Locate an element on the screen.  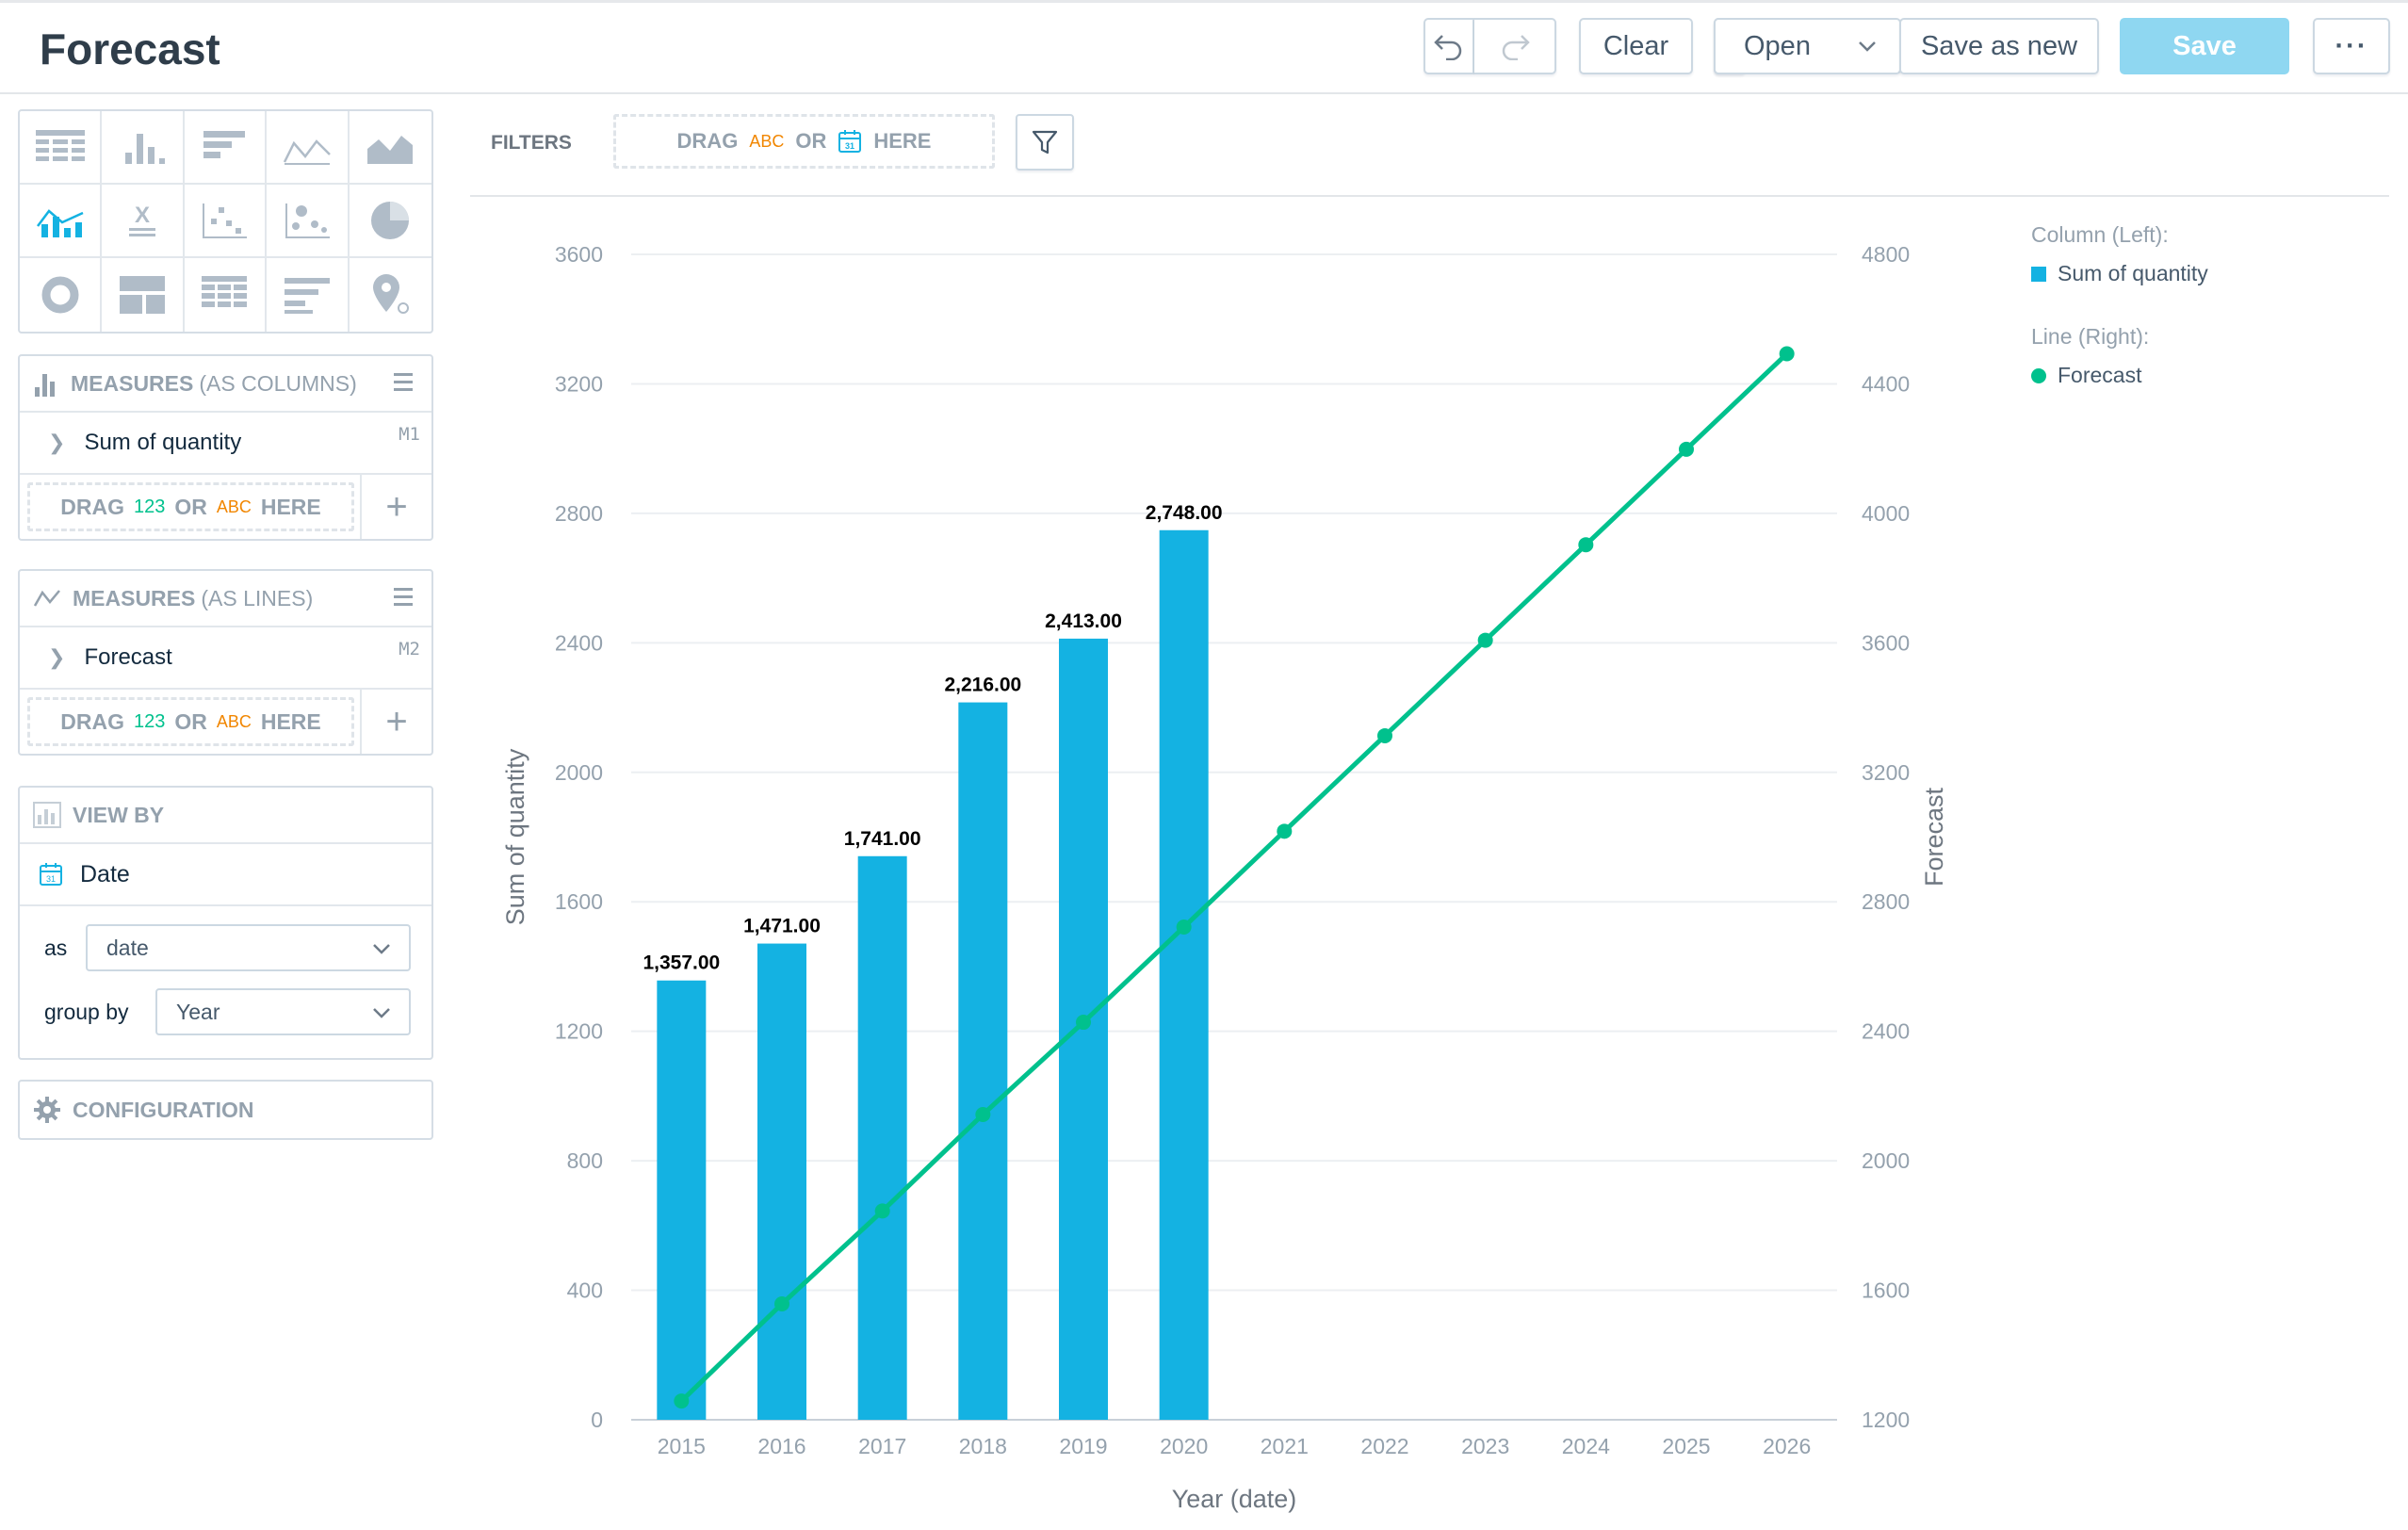
viz-treemap-button is located at coordinates (144, 295).